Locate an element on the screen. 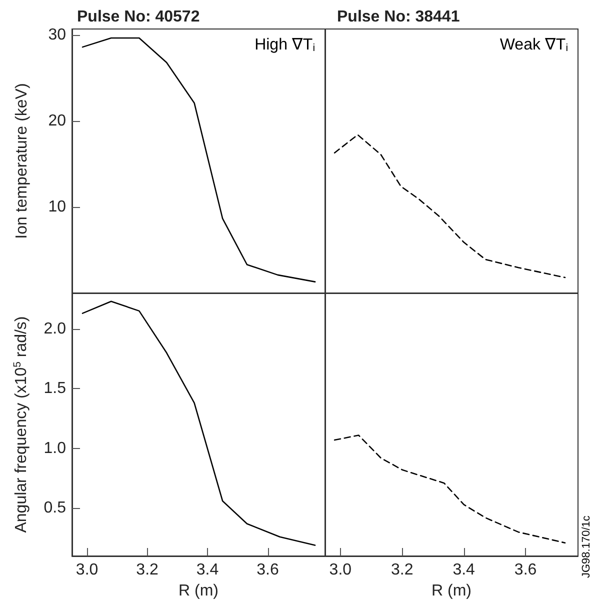  y-axis-title: Angular frequency (x105 rad/s) is located at coordinates (21, 424).